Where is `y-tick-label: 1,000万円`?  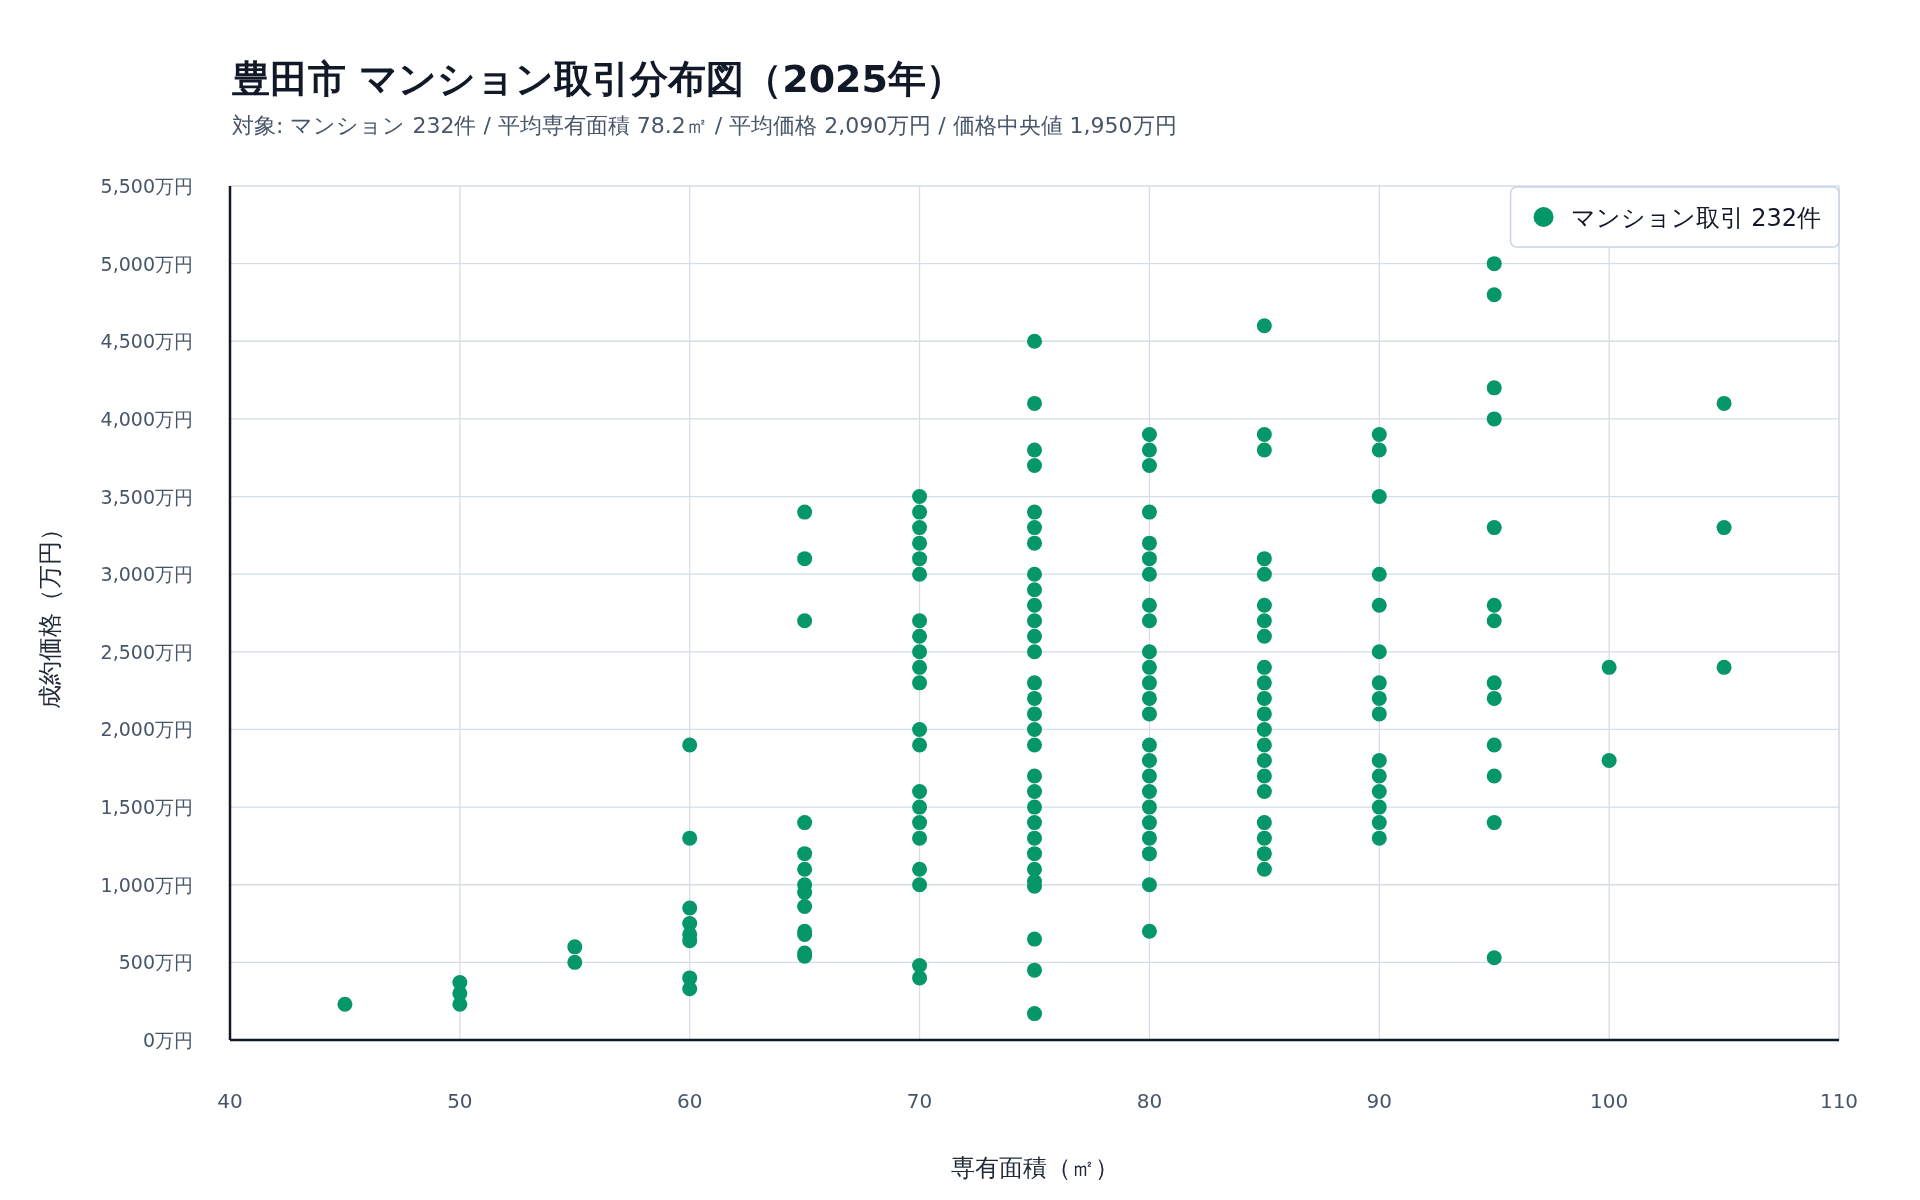 y-tick-label: 1,000万円 is located at coordinates (146, 884).